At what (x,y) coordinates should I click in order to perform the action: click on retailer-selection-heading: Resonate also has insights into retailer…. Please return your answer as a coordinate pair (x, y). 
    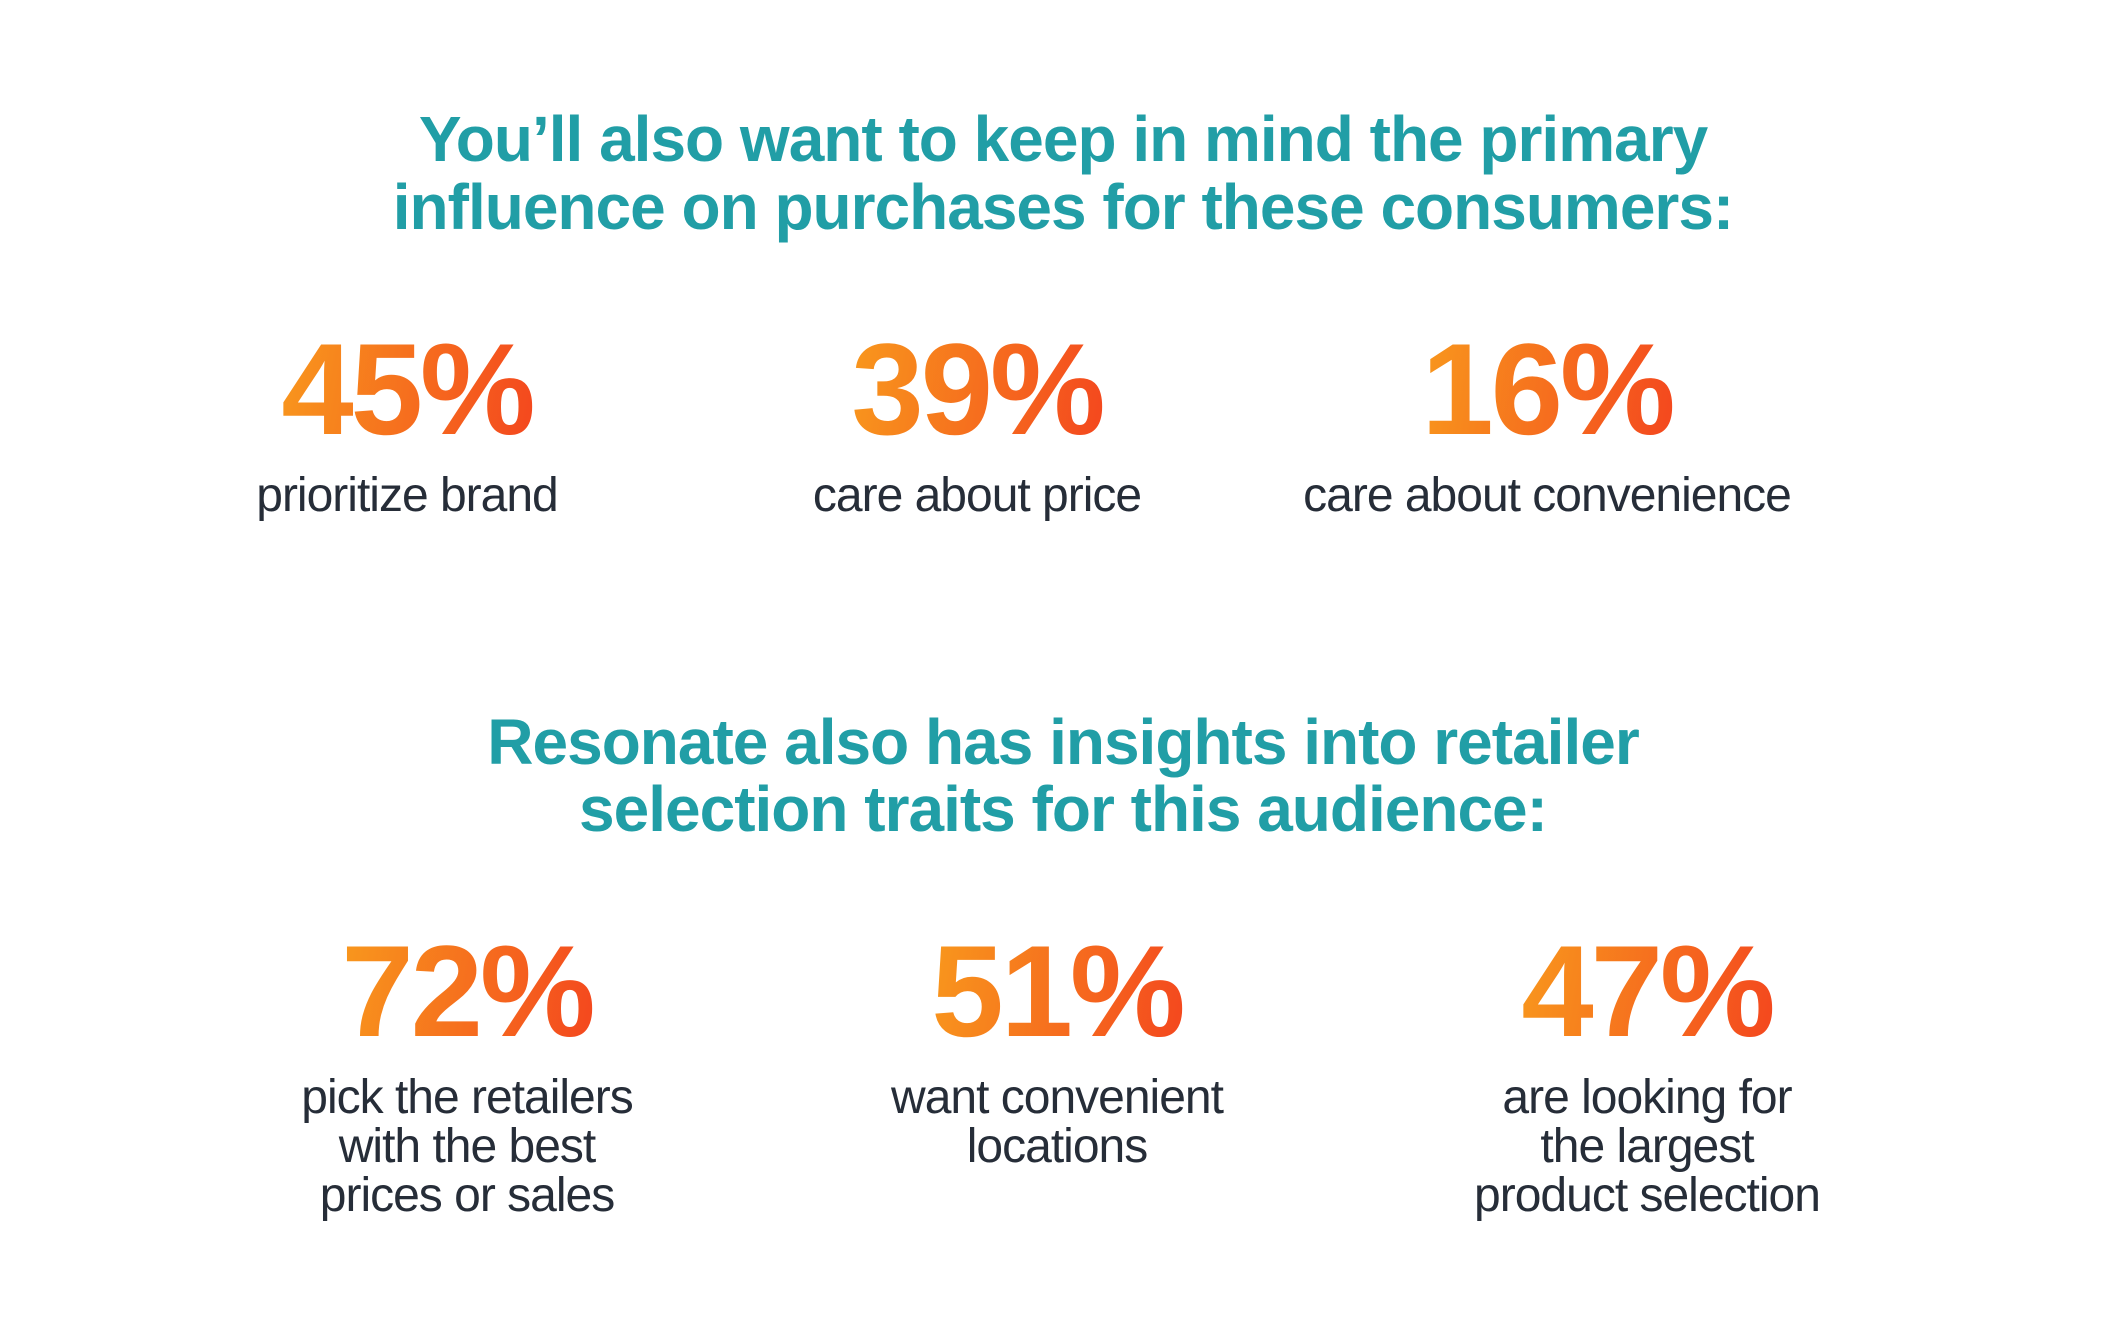
    Looking at the image, I should click on (1063, 775).